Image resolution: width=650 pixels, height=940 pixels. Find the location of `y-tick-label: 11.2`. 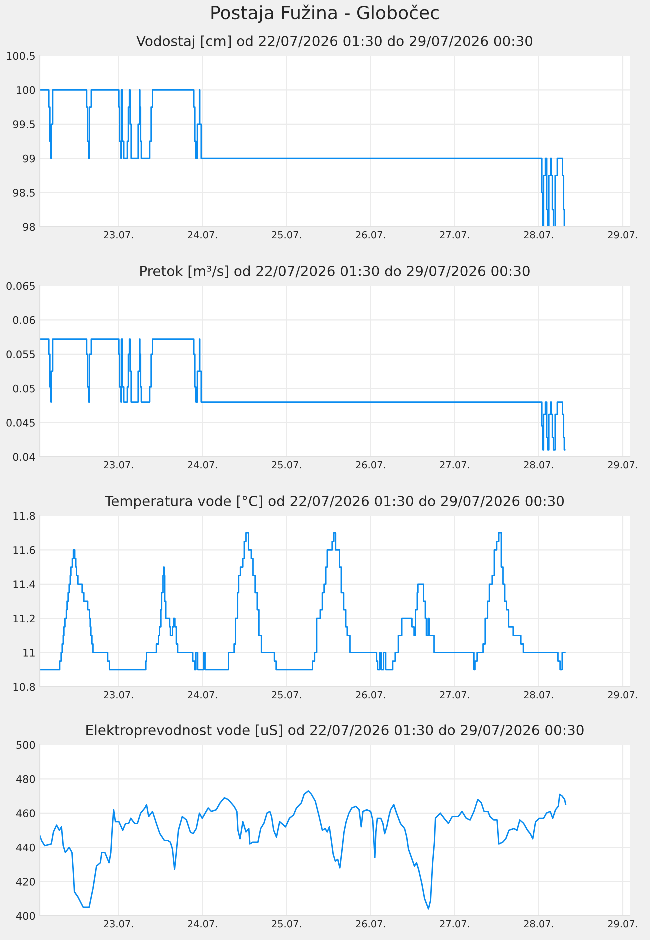

y-tick-label: 11.2 is located at coordinates (24, 618).